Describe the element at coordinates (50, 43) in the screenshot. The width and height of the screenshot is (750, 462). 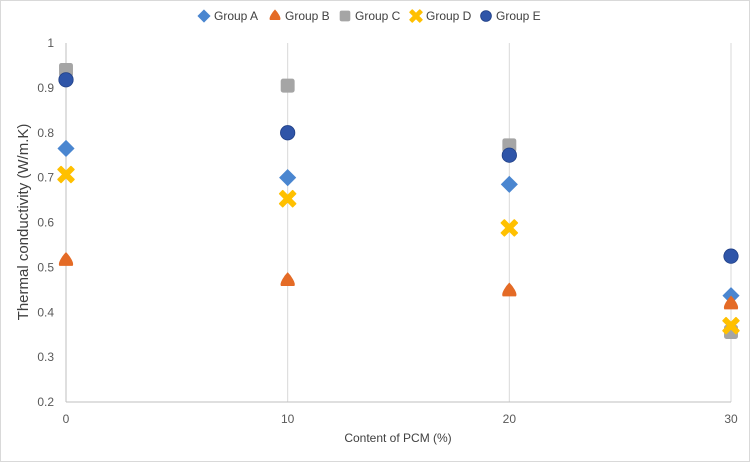
I see `y-tick-label: 1` at that location.